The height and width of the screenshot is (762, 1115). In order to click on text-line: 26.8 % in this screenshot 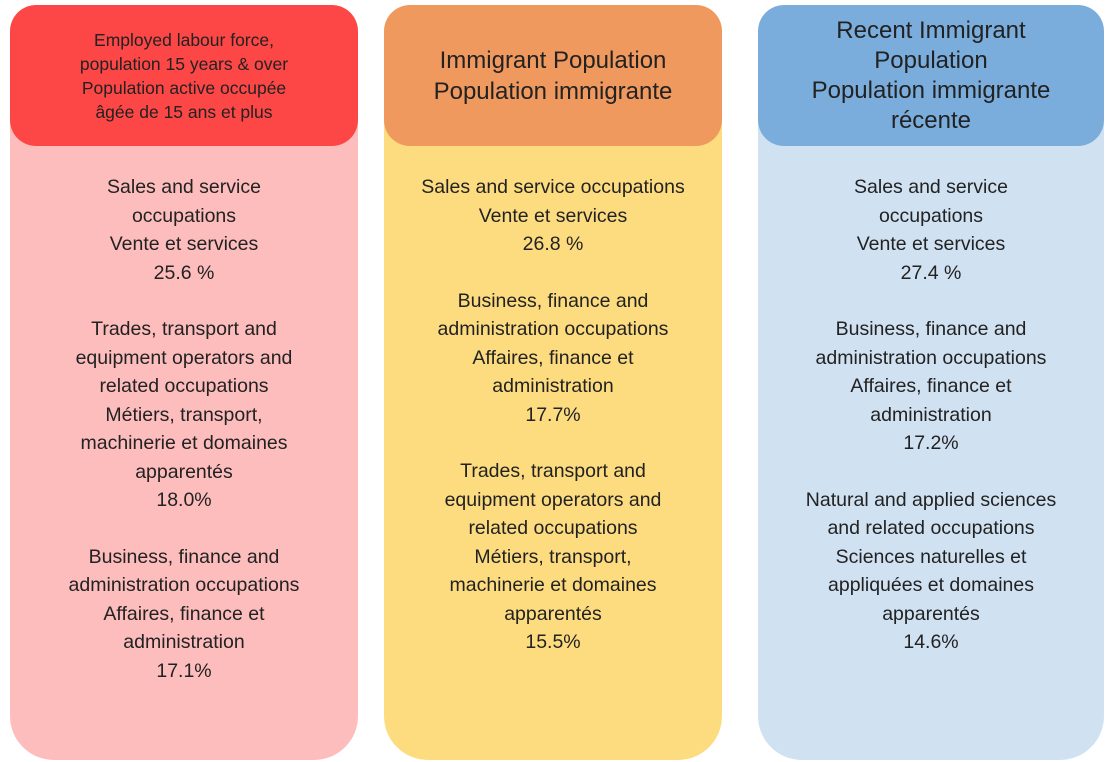, I will do `click(553, 244)`.